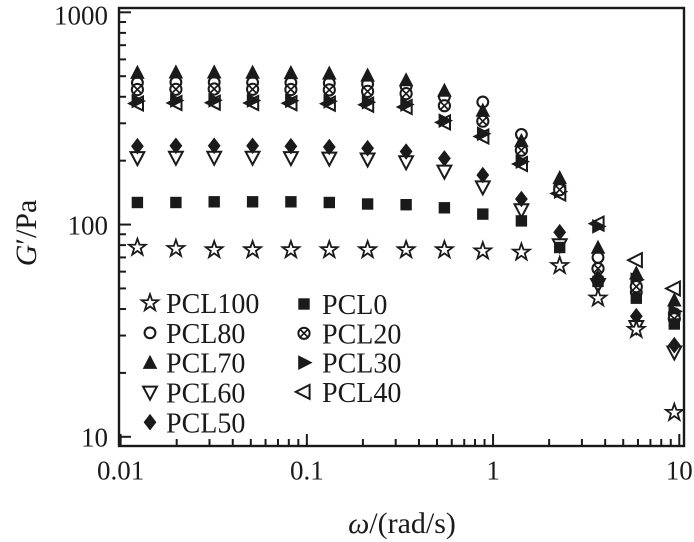  I want to click on legend-item-PCL80: PCL80, so click(194, 334).